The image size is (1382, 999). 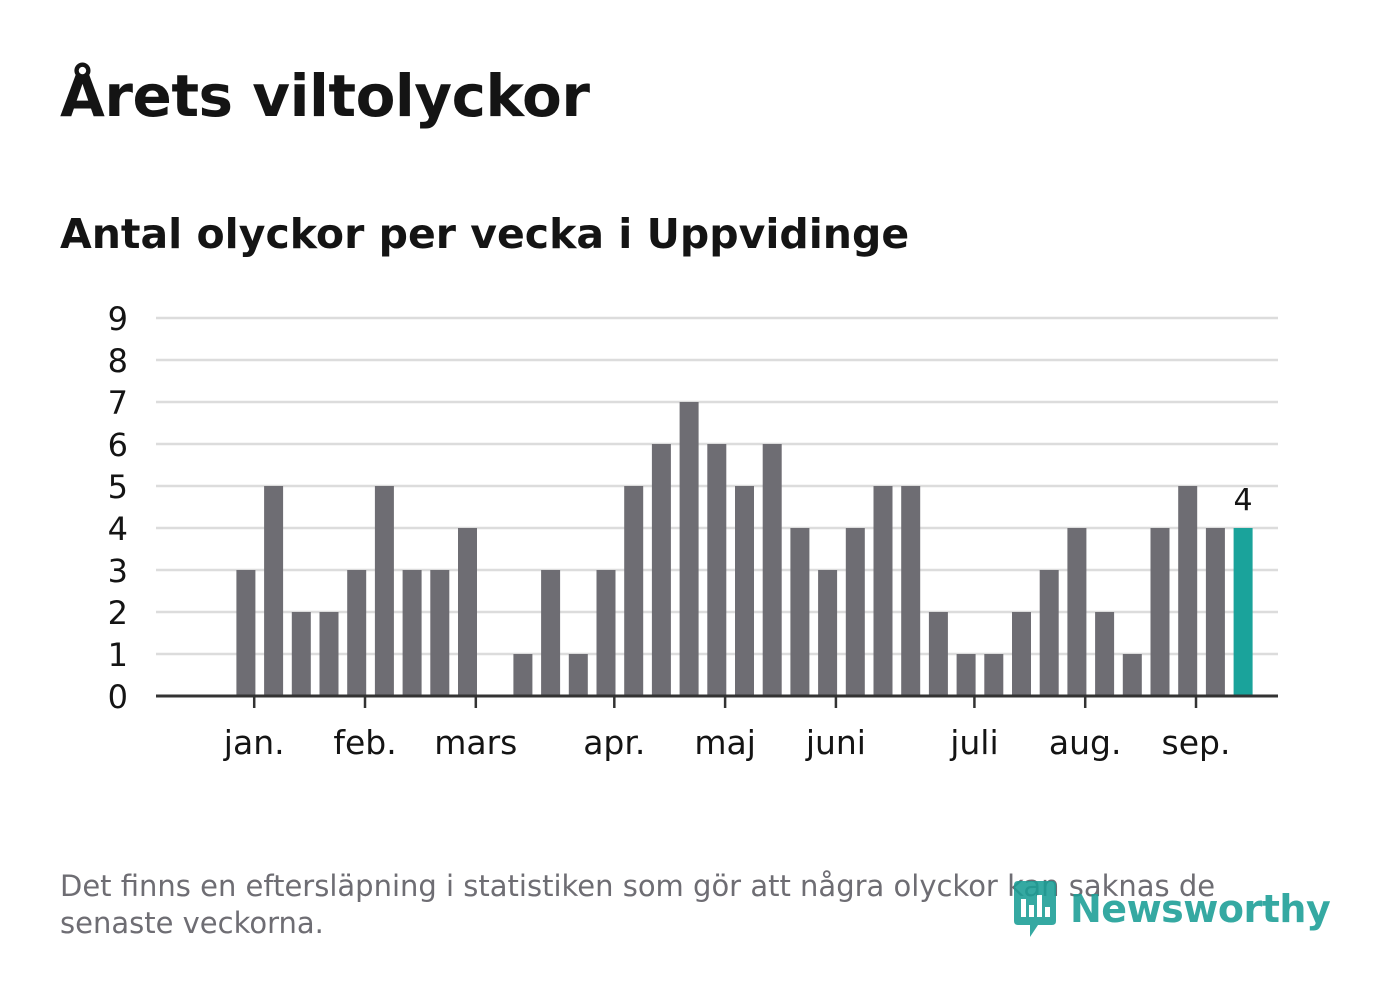 I want to click on x-tick-label: feb., so click(x=364, y=742).